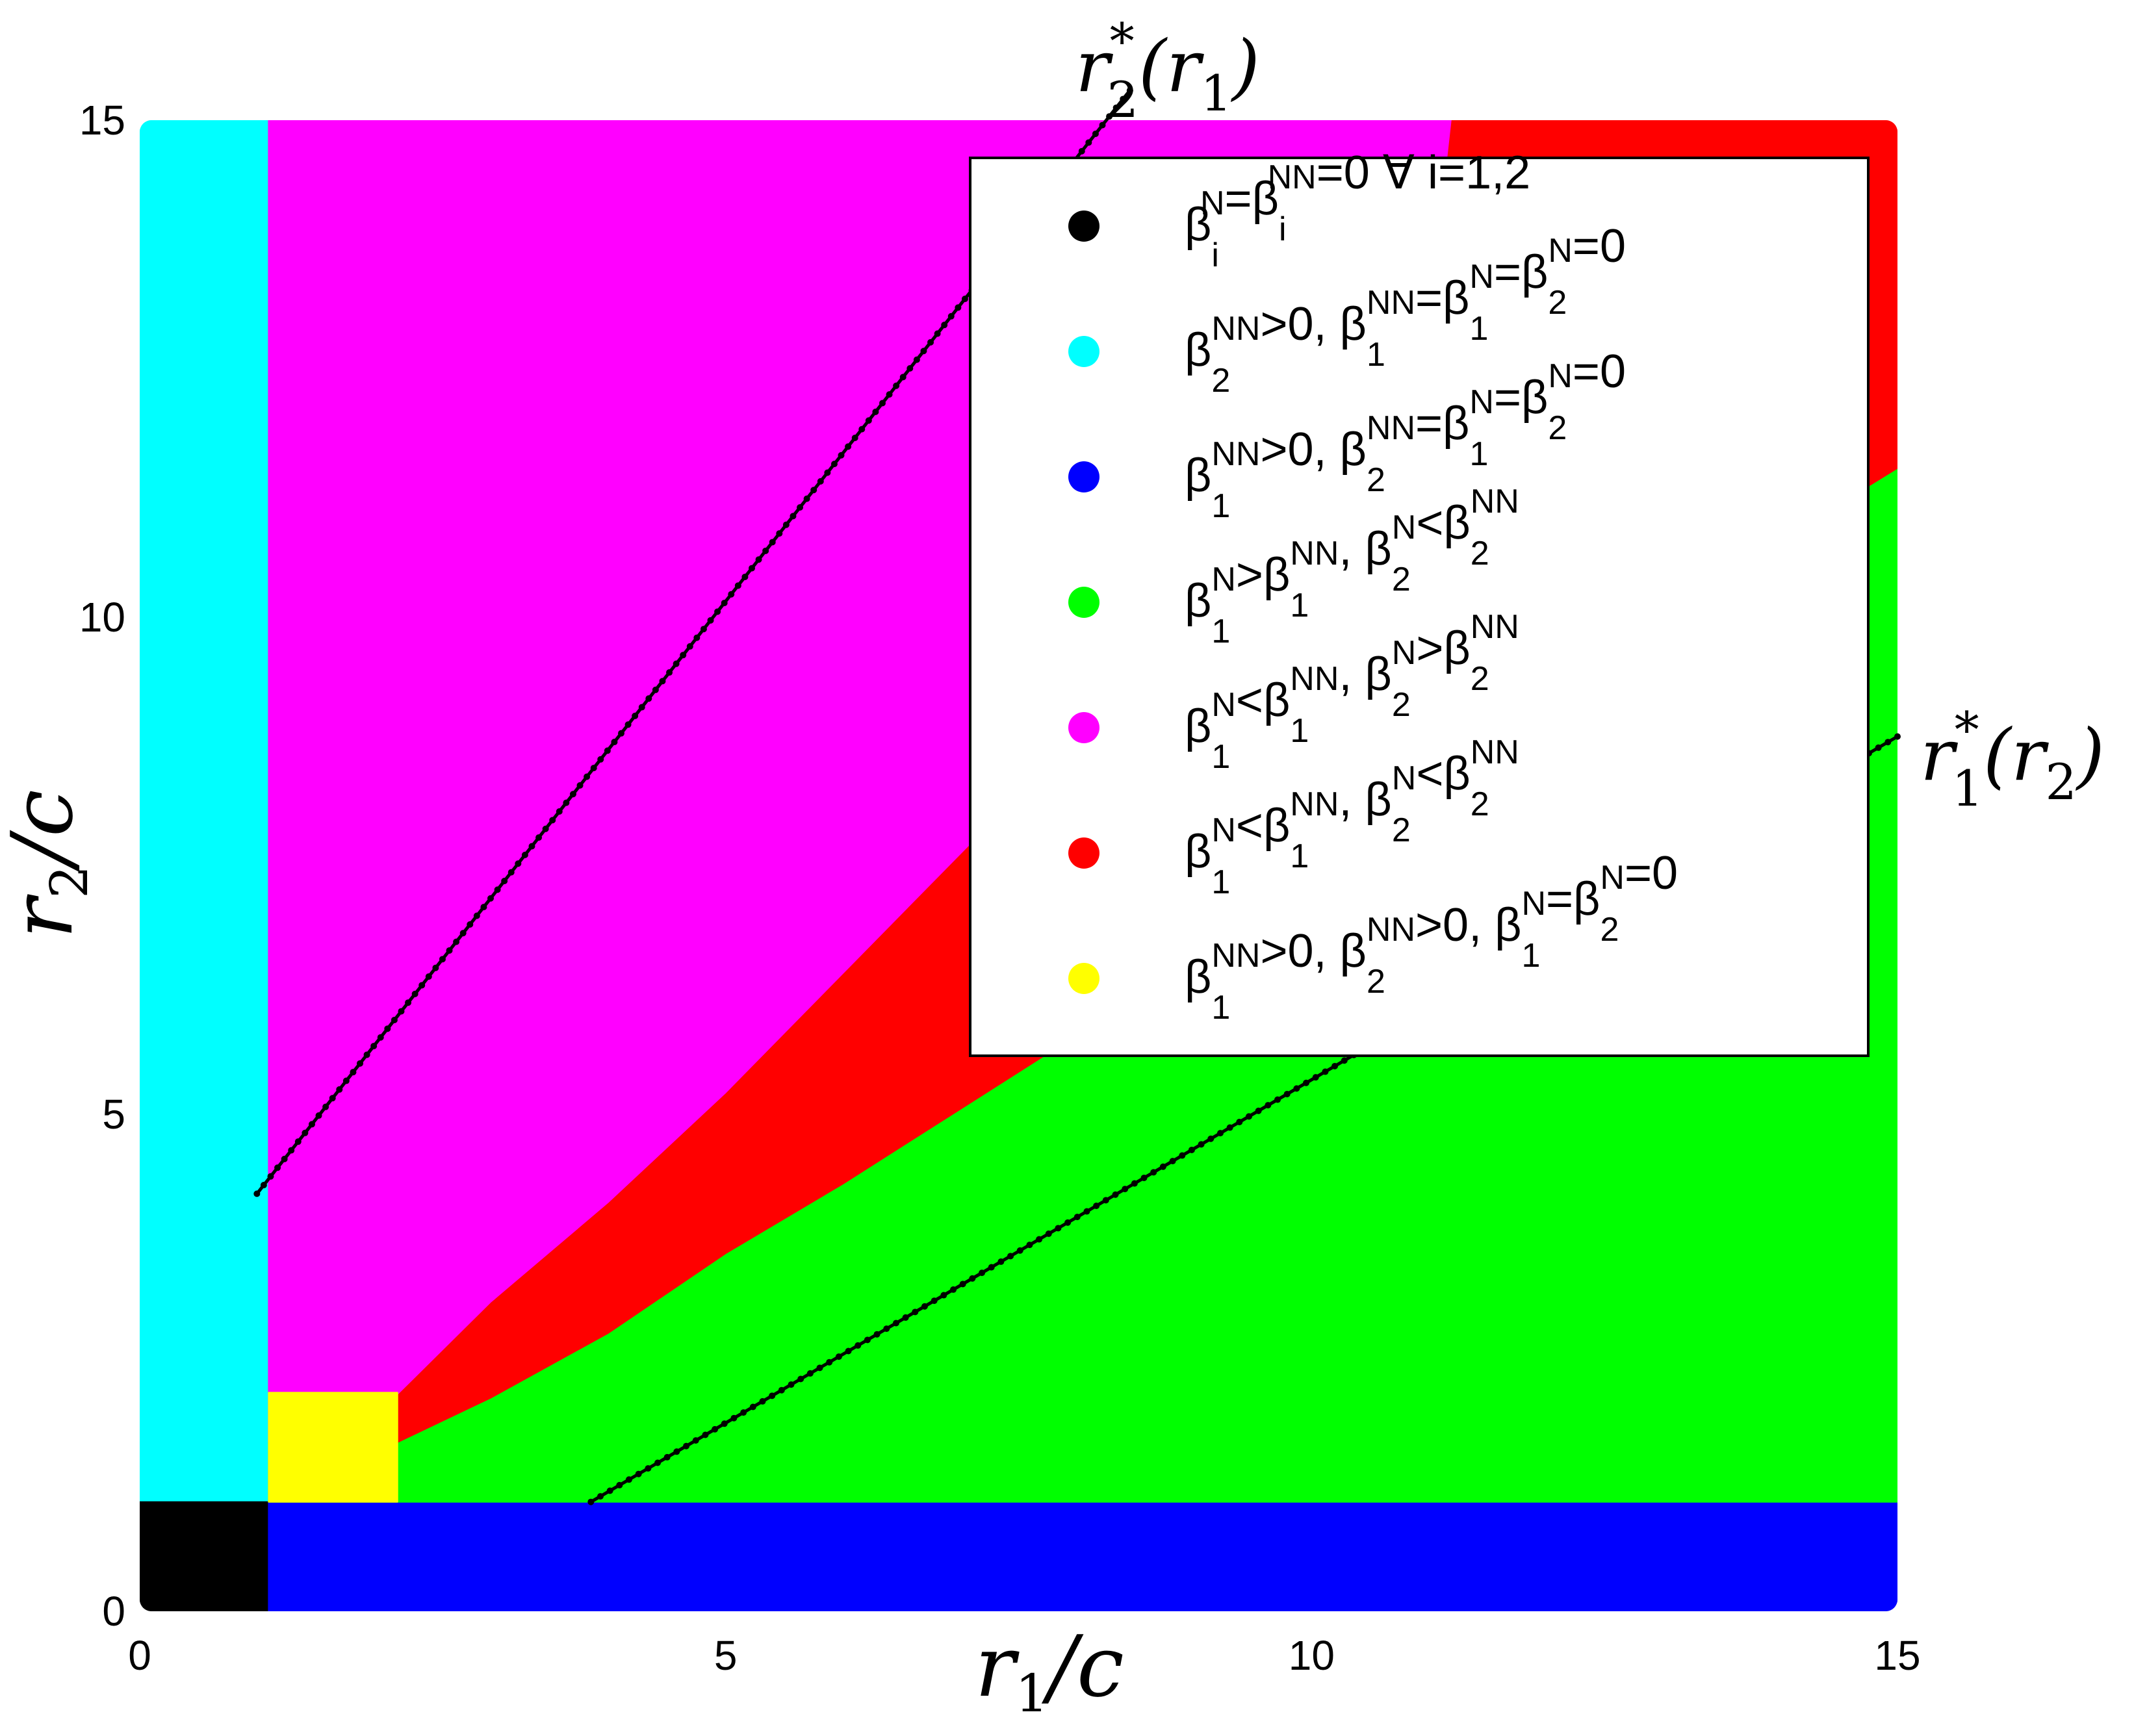  I want to click on y-tick-label: 0, so click(113, 1611).